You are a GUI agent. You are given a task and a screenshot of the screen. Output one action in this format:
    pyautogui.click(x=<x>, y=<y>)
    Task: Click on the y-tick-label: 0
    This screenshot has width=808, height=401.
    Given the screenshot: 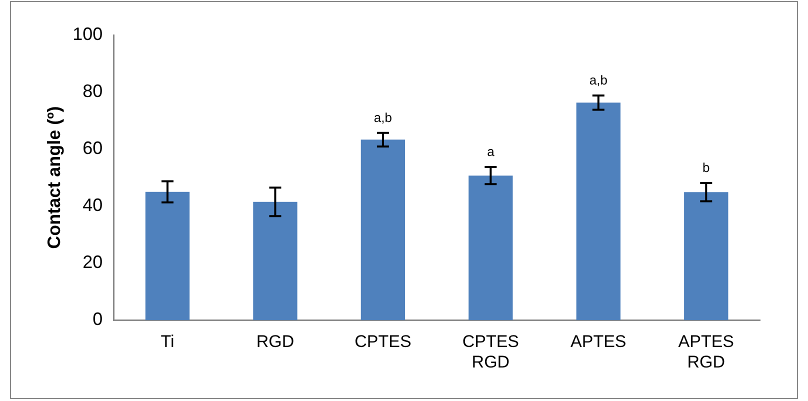 What is the action you would take?
    pyautogui.click(x=97, y=319)
    